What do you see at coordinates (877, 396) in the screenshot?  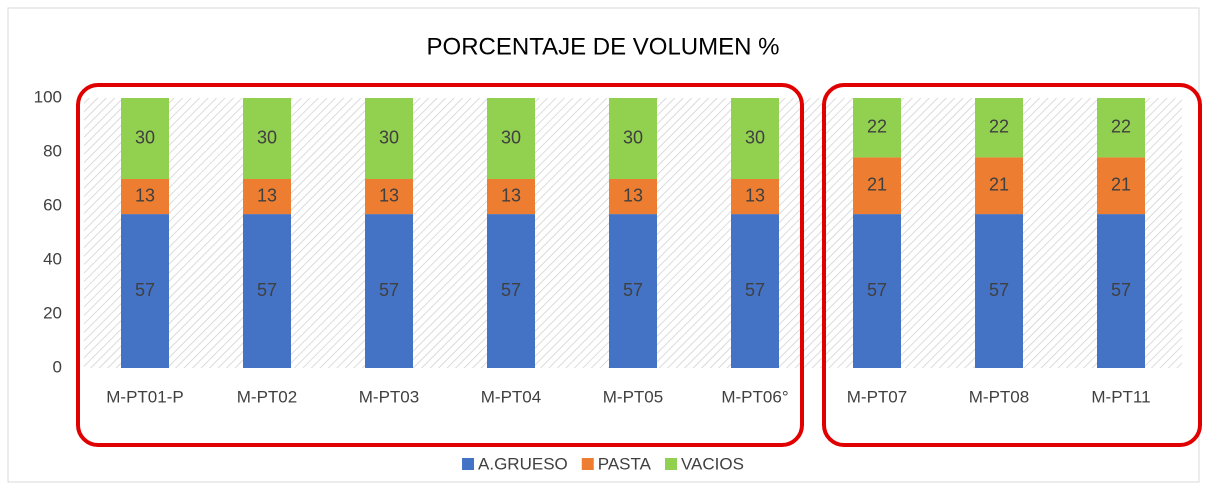 I see `x-tick-label: M-PT07` at bounding box center [877, 396].